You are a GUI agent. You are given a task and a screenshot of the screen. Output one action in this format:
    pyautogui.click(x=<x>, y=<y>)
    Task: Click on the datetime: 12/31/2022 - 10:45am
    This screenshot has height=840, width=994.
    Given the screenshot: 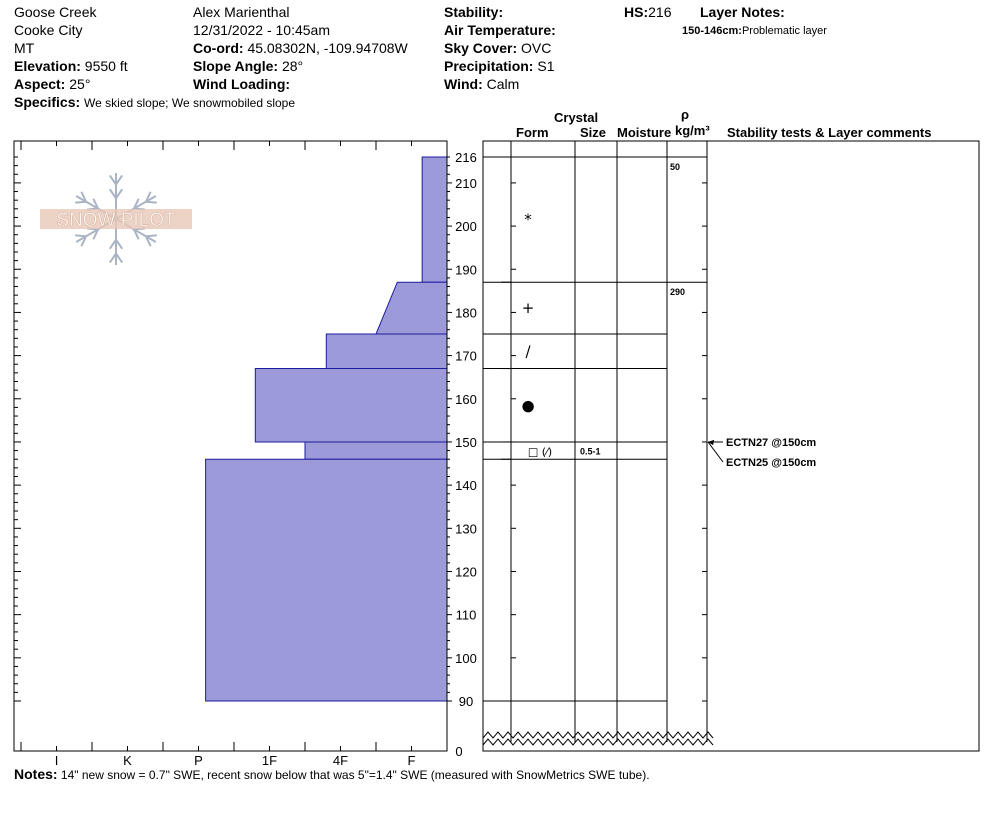 What is the action you would take?
    pyautogui.click(x=261, y=30)
    